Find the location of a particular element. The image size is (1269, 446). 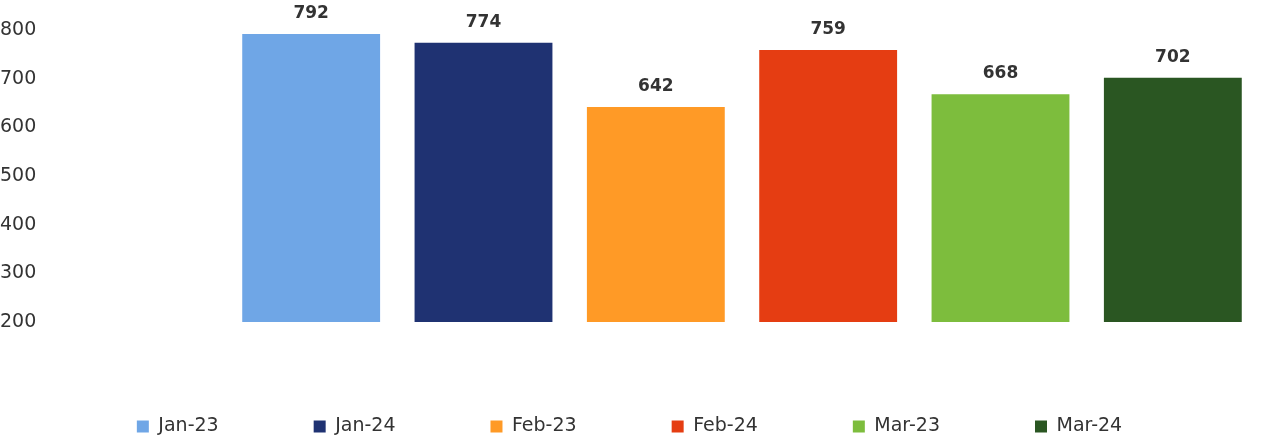

legend-label: Jan-23 is located at coordinates (188, 424).